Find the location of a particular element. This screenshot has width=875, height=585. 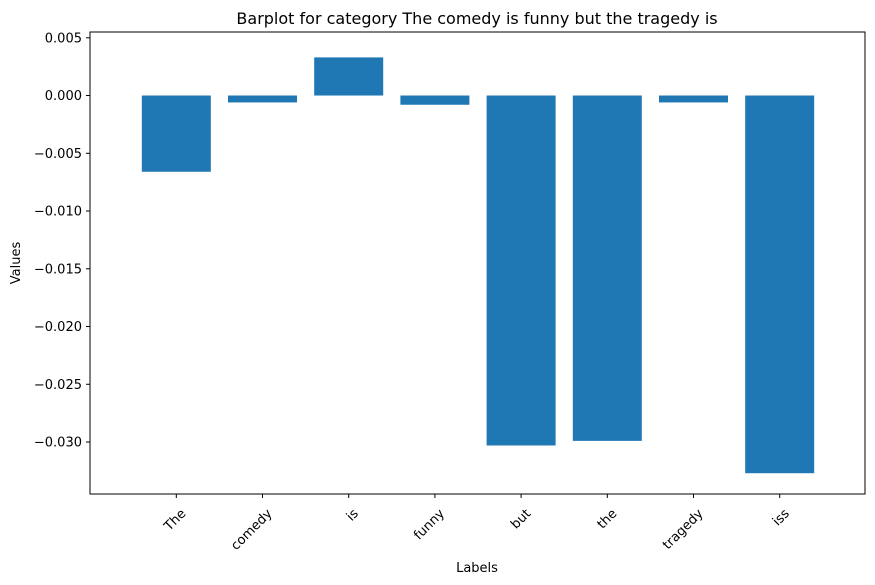

y-axis-label: Values is located at coordinates (16, 263).